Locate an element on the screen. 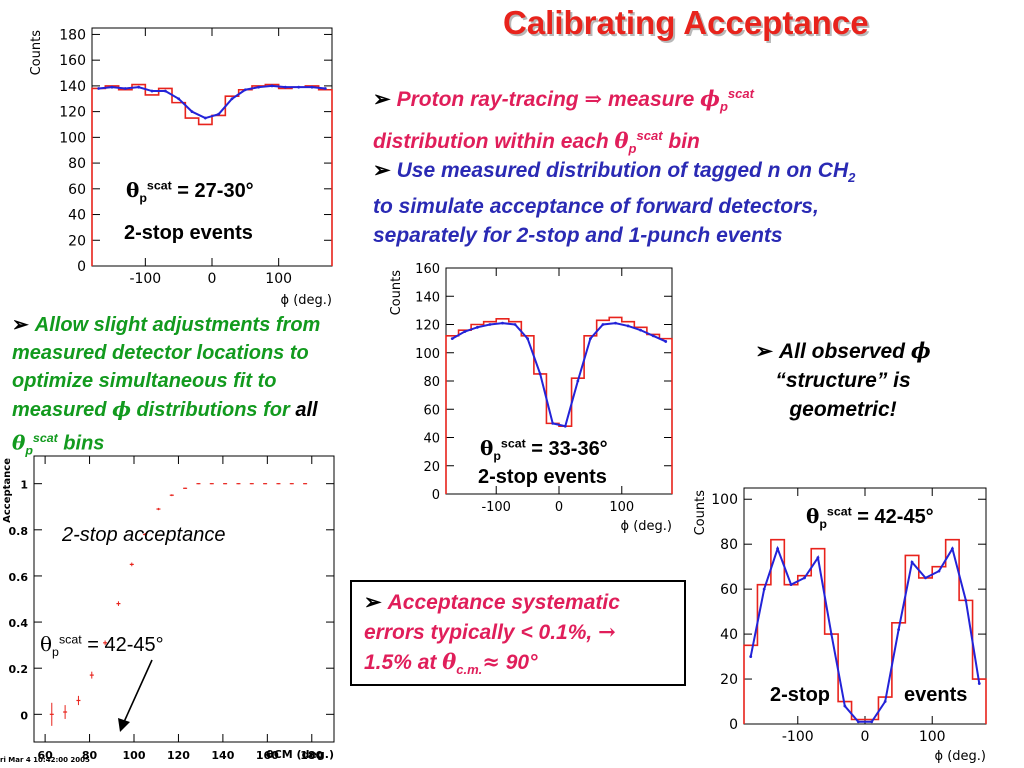 The height and width of the screenshot is (768, 1024). x-tick-label: 160 is located at coordinates (267, 755).